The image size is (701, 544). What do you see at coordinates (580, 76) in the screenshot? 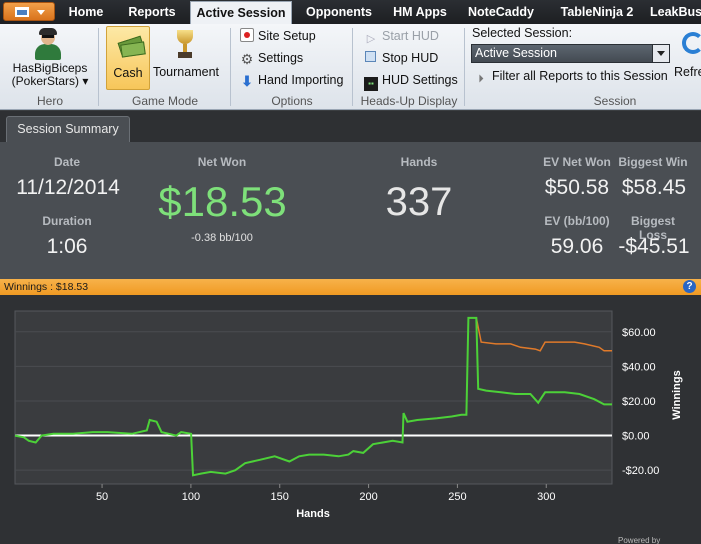
I see `filter-reports-label: Filter all Reports to this Session` at bounding box center [580, 76].